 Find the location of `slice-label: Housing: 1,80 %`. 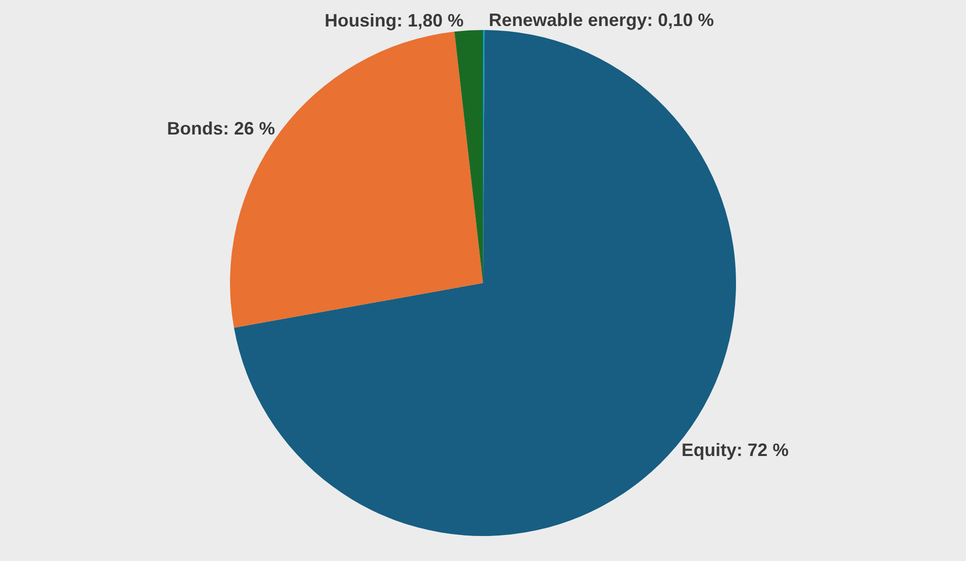

slice-label: Housing: 1,80 % is located at coordinates (394, 20).